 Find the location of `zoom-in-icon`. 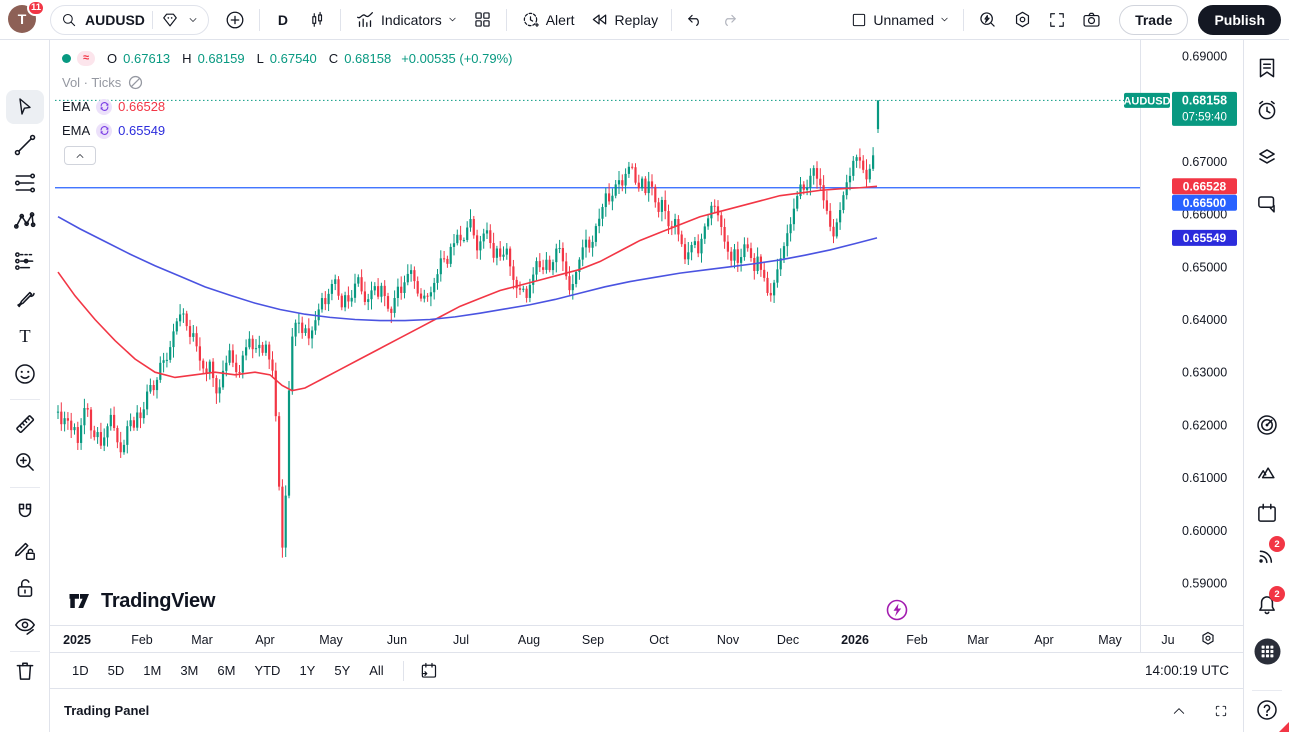

zoom-in-icon is located at coordinates (25, 462).